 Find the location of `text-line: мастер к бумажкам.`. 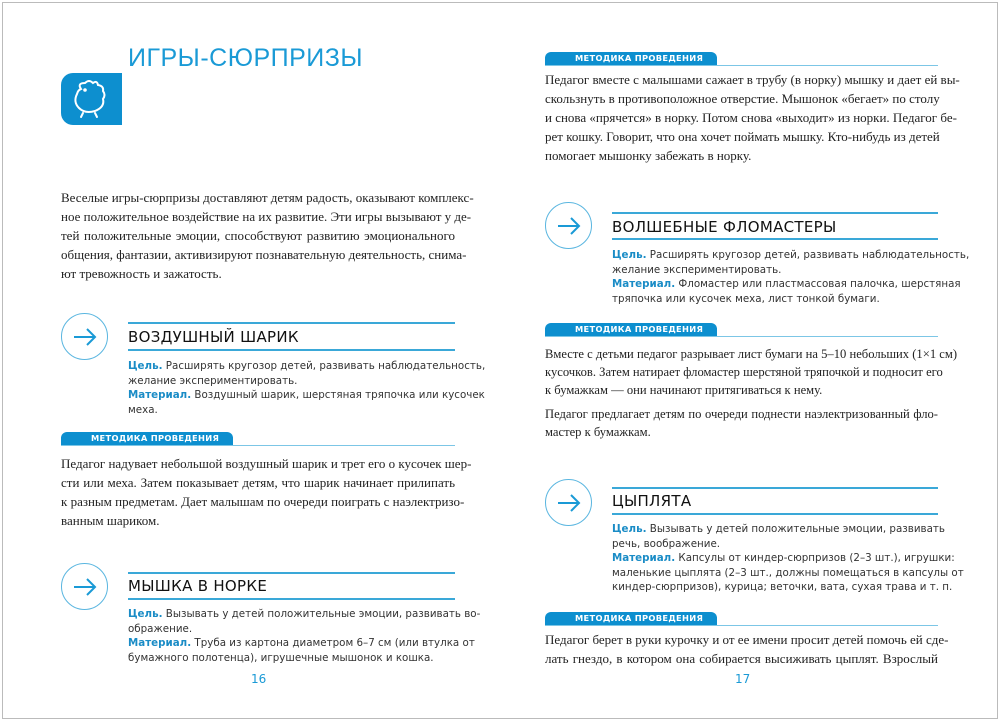

text-line: мастер к бумажкам. is located at coordinates (598, 432).